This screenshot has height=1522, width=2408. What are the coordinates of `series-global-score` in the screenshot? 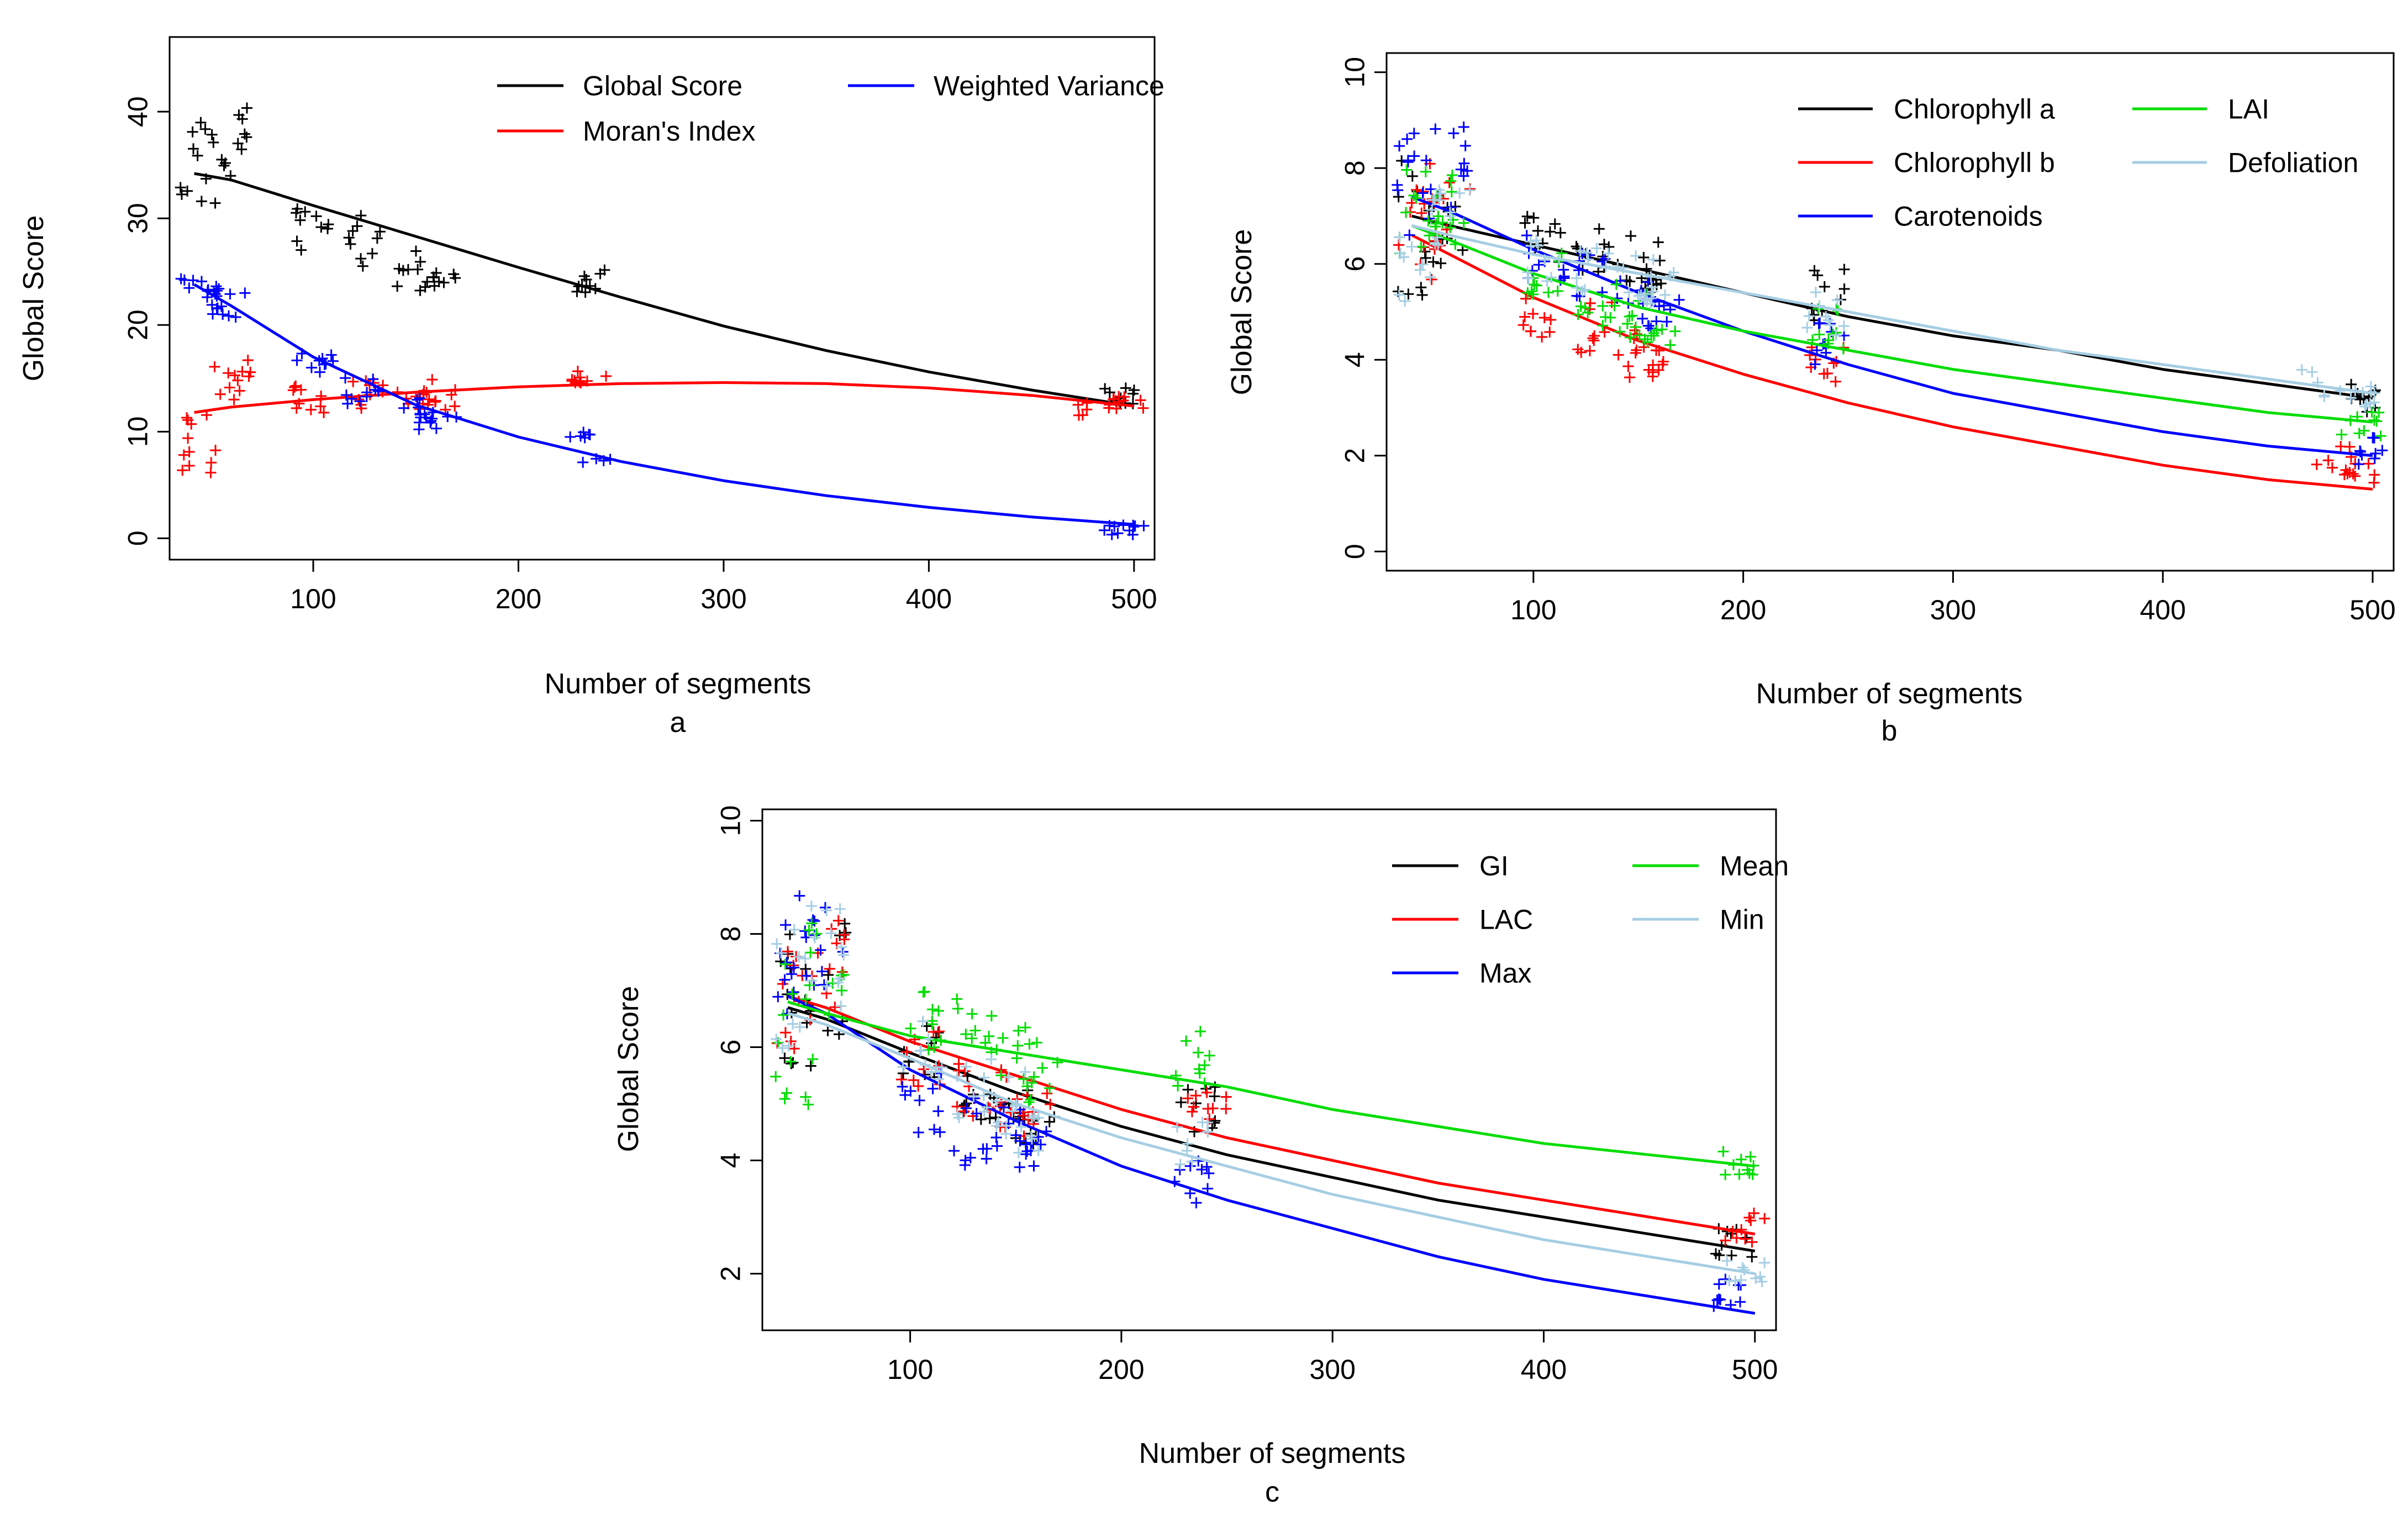 It's located at (658, 256).